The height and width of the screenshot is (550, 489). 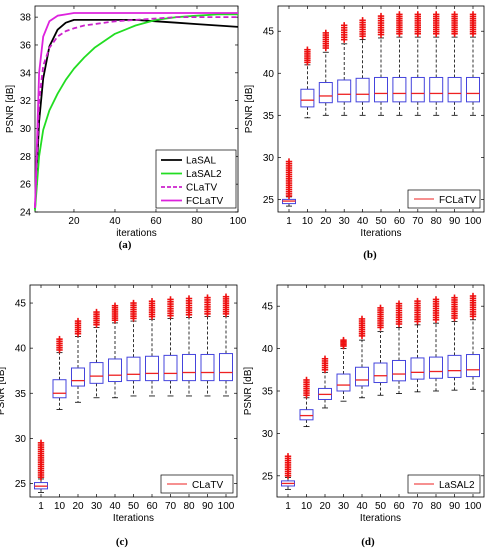 What do you see at coordinates (41, 506) in the screenshot?
I see `x-tick-label: 1` at bounding box center [41, 506].